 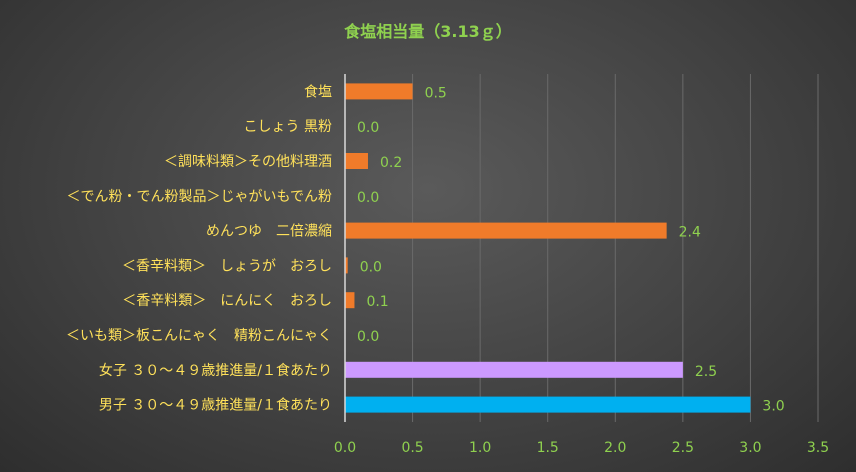 What do you see at coordinates (412, 448) in the screenshot?
I see `x-tick-label: 0.5` at bounding box center [412, 448].